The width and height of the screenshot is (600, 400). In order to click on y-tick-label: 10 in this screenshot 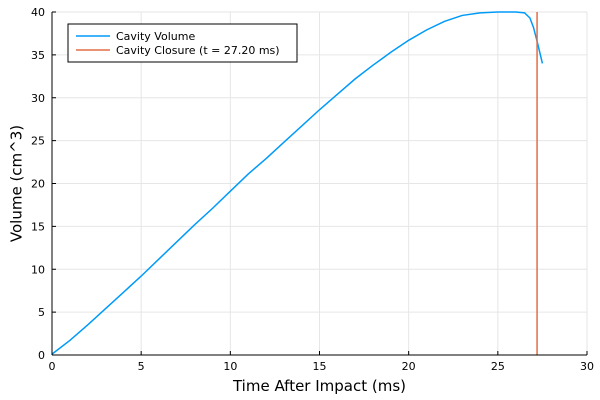, I will do `click(38, 269)`.